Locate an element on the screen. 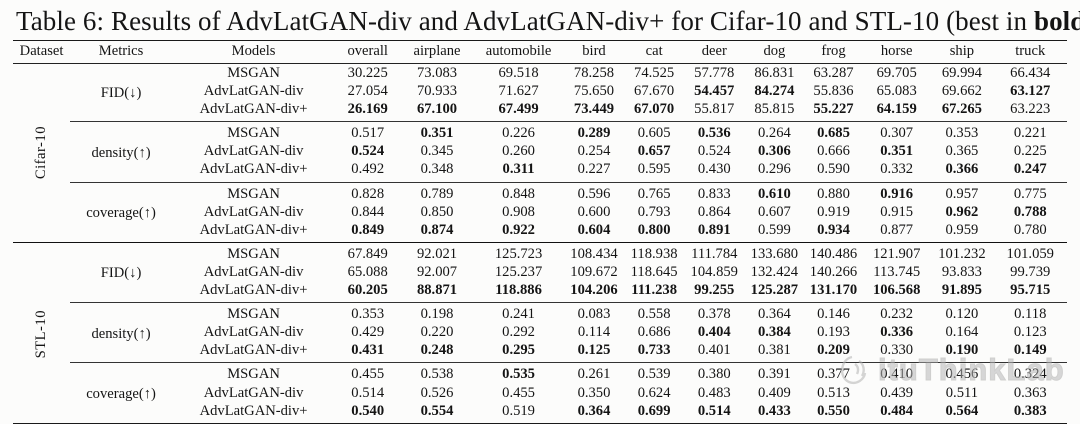  dataset-name: STL-10 is located at coordinates (41, 333).